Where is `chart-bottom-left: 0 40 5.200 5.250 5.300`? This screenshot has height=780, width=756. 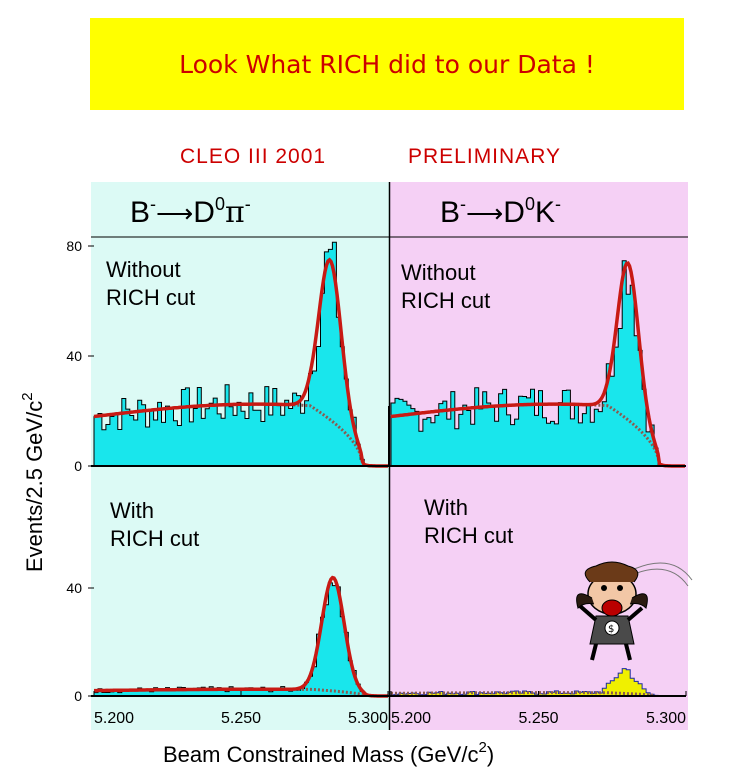
chart-bottom-left: 0 40 5.200 5.250 5.300 is located at coordinates (227, 651).